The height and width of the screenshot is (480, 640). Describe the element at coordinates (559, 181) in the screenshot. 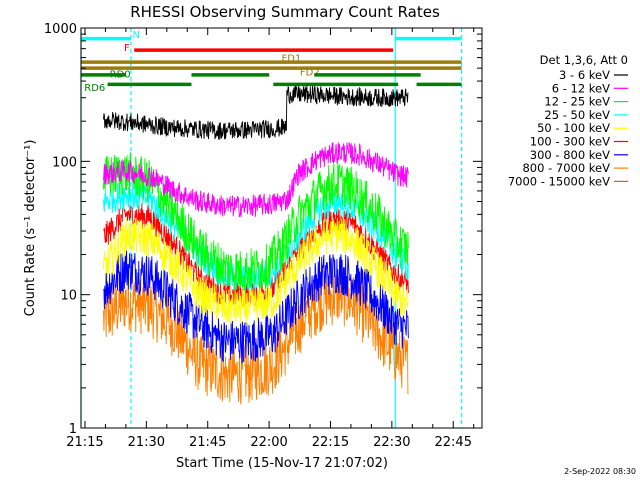

I see `legend-entry-label: 7000 - 15000 keV` at that location.